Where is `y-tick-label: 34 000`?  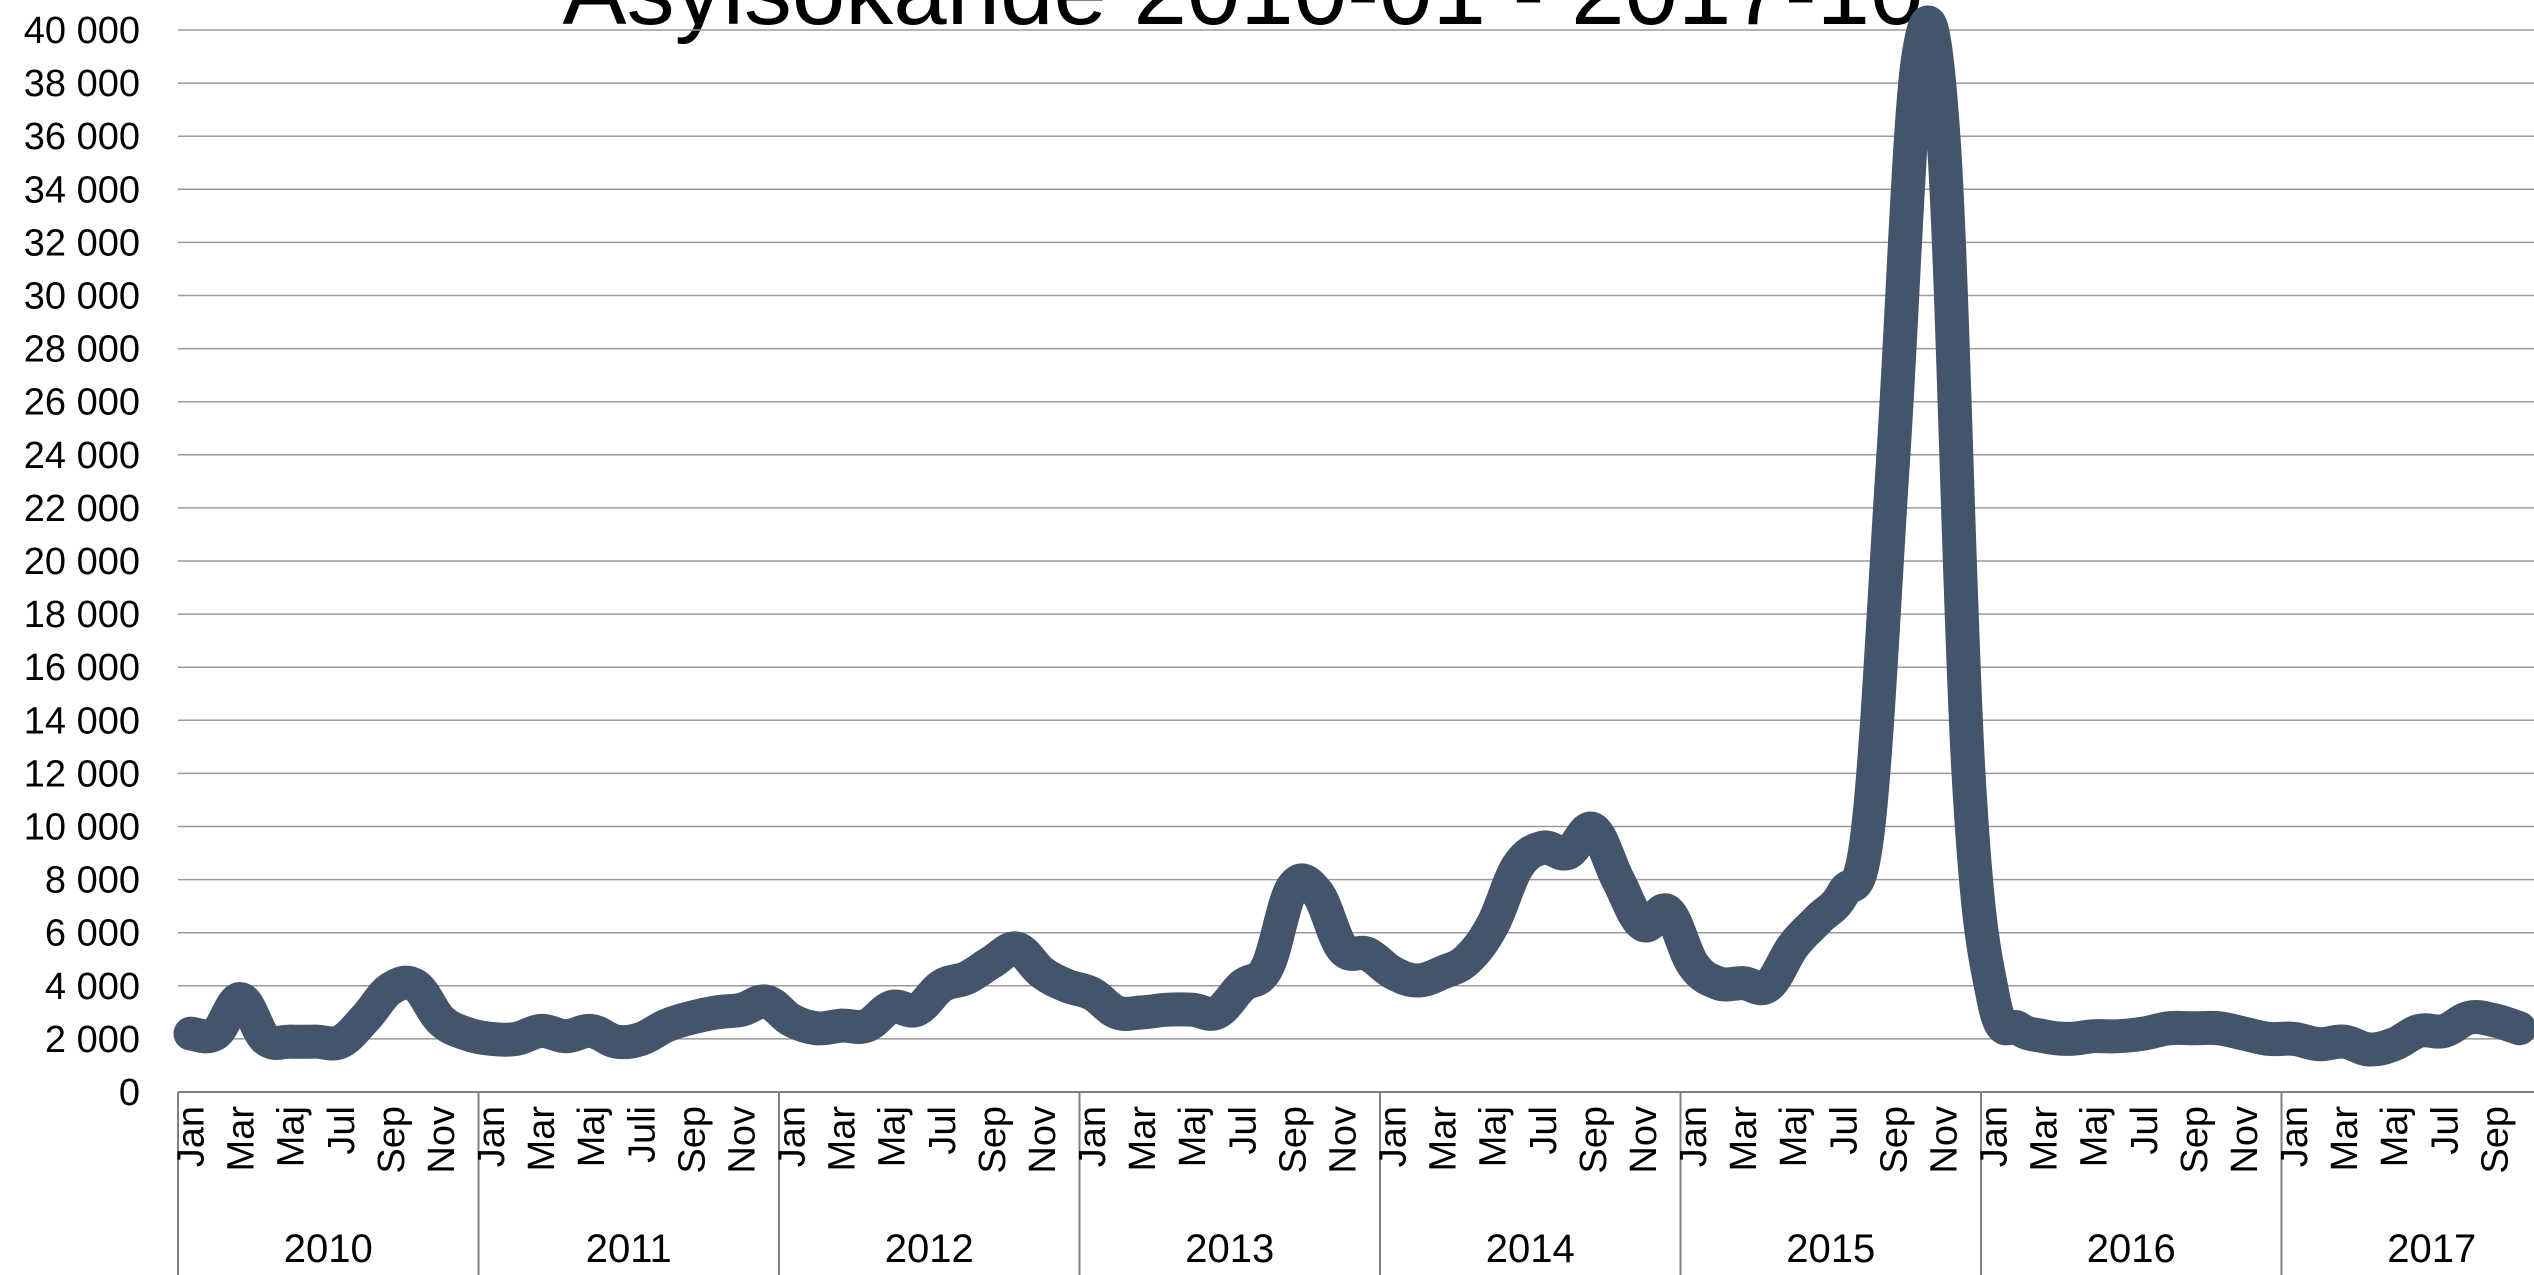
y-tick-label: 34 000 is located at coordinates (82, 190).